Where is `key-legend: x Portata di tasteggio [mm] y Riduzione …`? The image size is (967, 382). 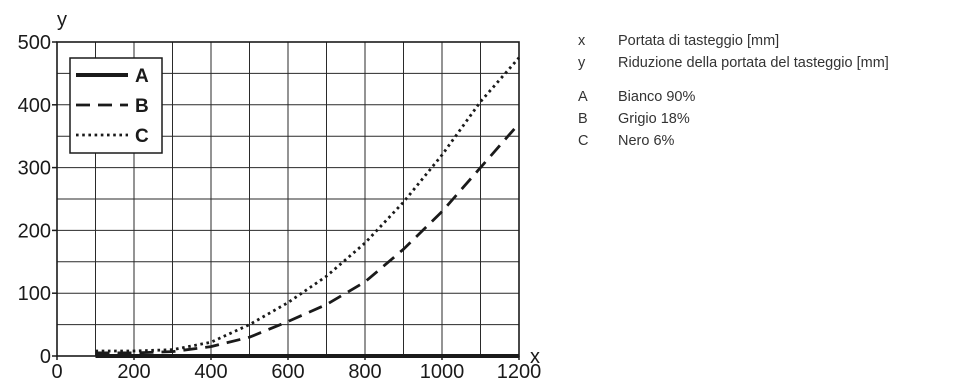 key-legend: x Portata di tasteggio [mm] y Riduzione … is located at coordinates (770, 91).